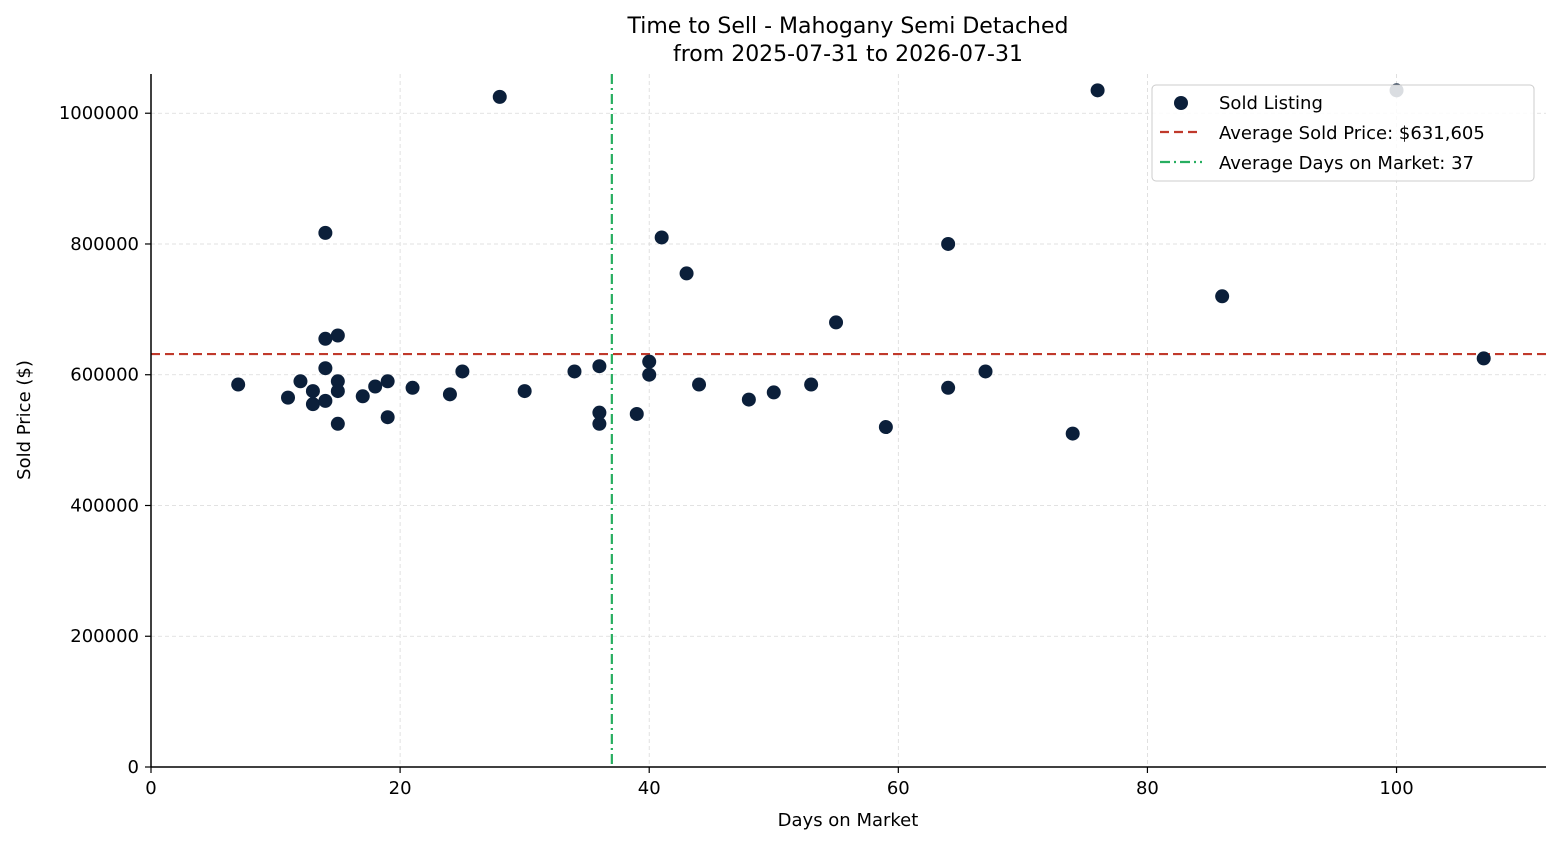 Image resolution: width=1560 pixels, height=845 pixels. Describe the element at coordinates (104, 636) in the screenshot. I see `y-tick-label: 200000` at that location.